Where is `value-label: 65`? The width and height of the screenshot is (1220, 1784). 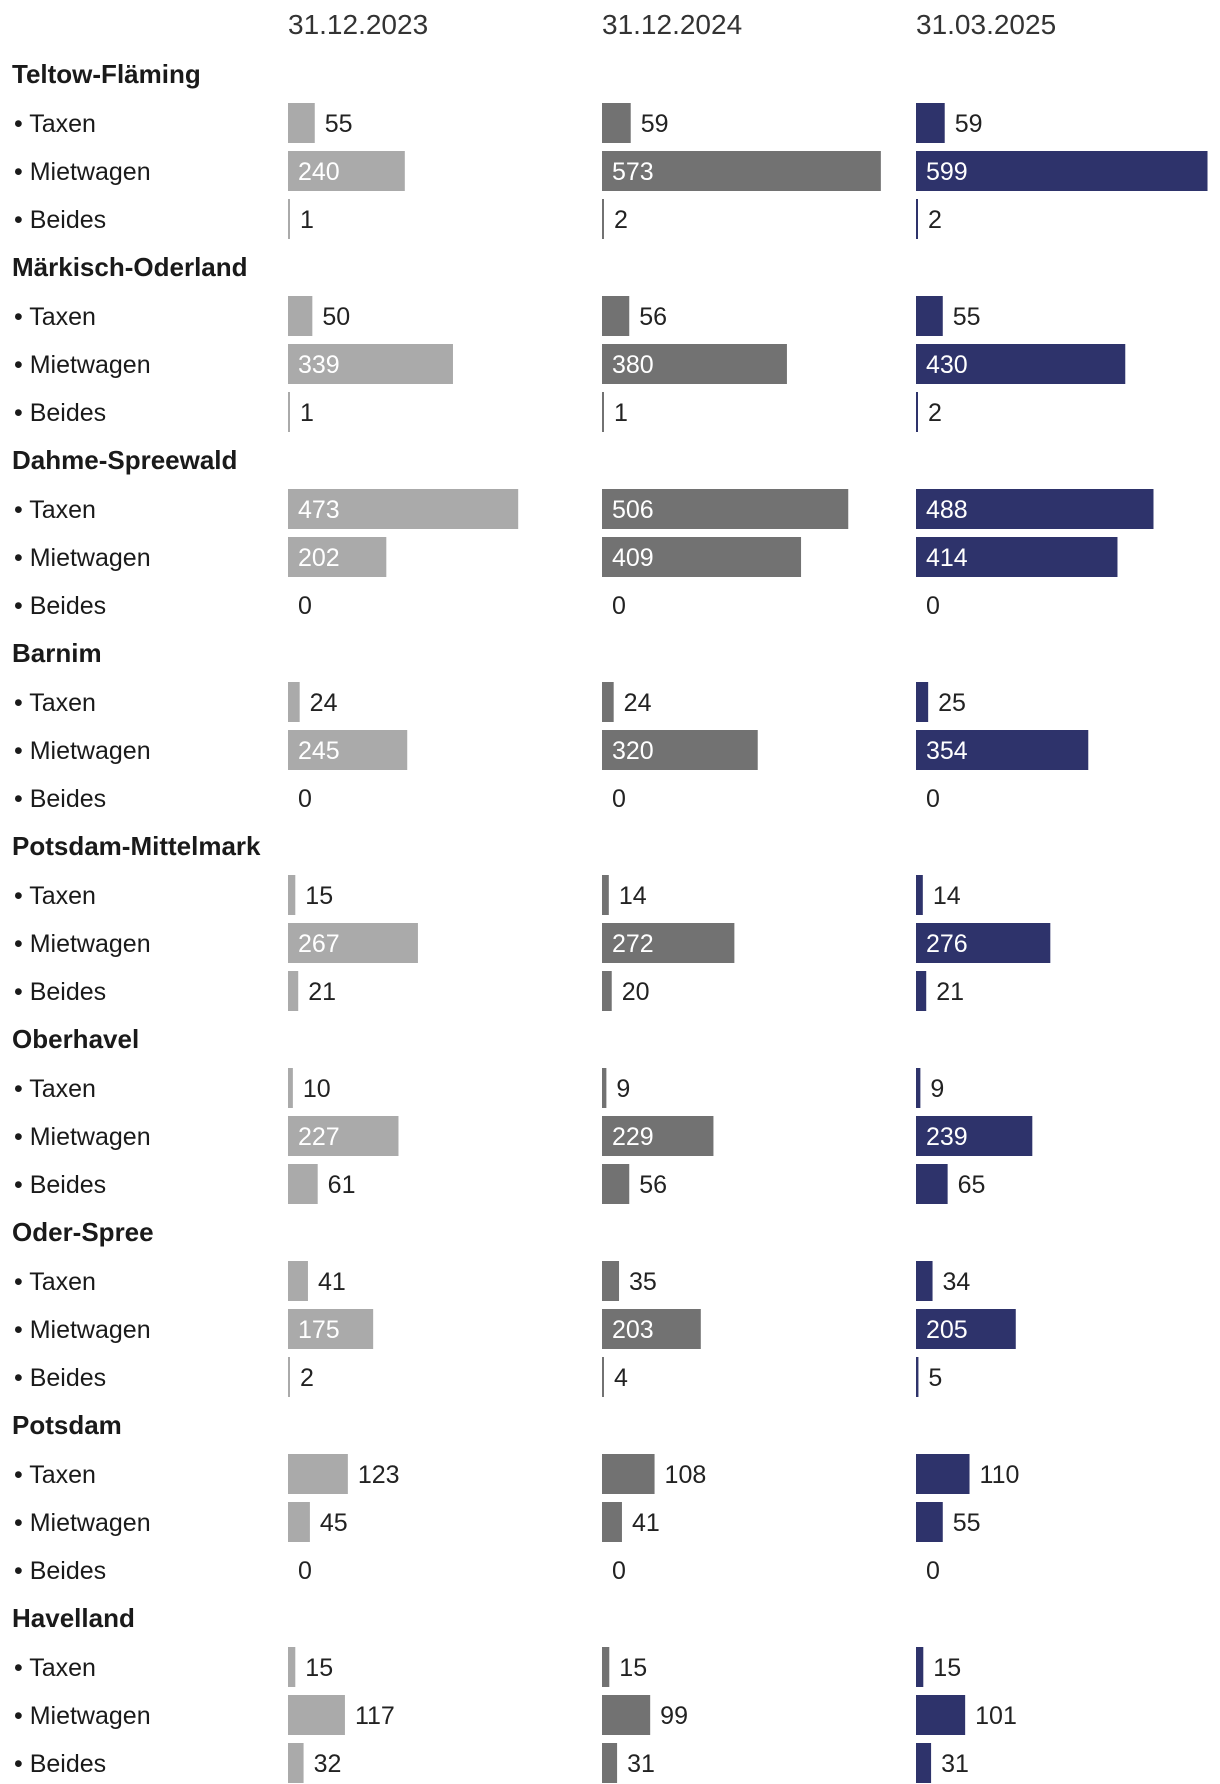 value-label: 65 is located at coordinates (972, 1185).